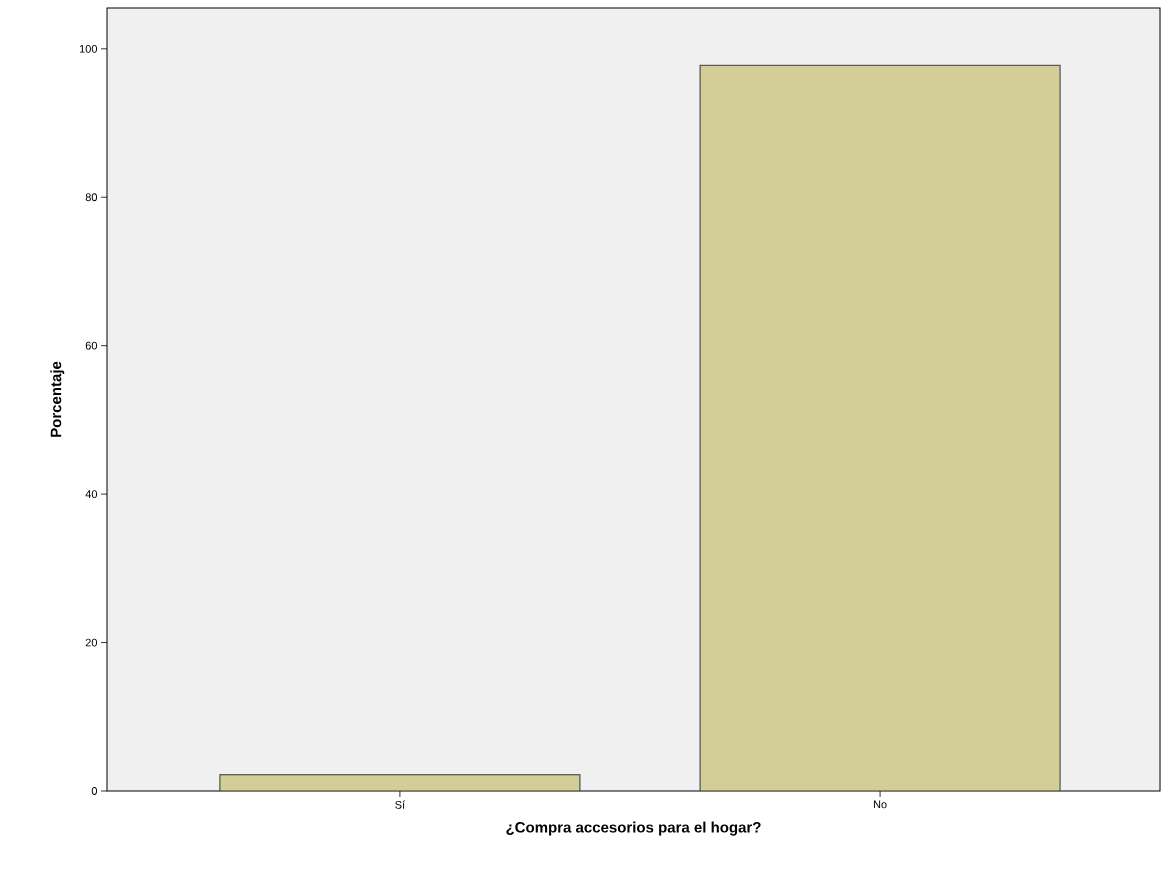  Describe the element at coordinates (400, 804) in the screenshot. I see `x-tick-label: Sí` at that location.